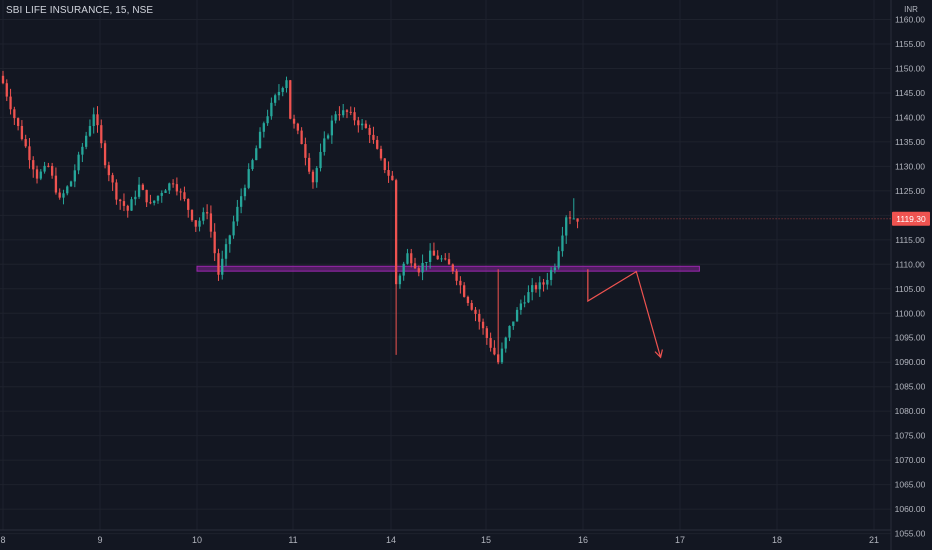  I want to click on price-tick-label: 1080.00, so click(910, 411).